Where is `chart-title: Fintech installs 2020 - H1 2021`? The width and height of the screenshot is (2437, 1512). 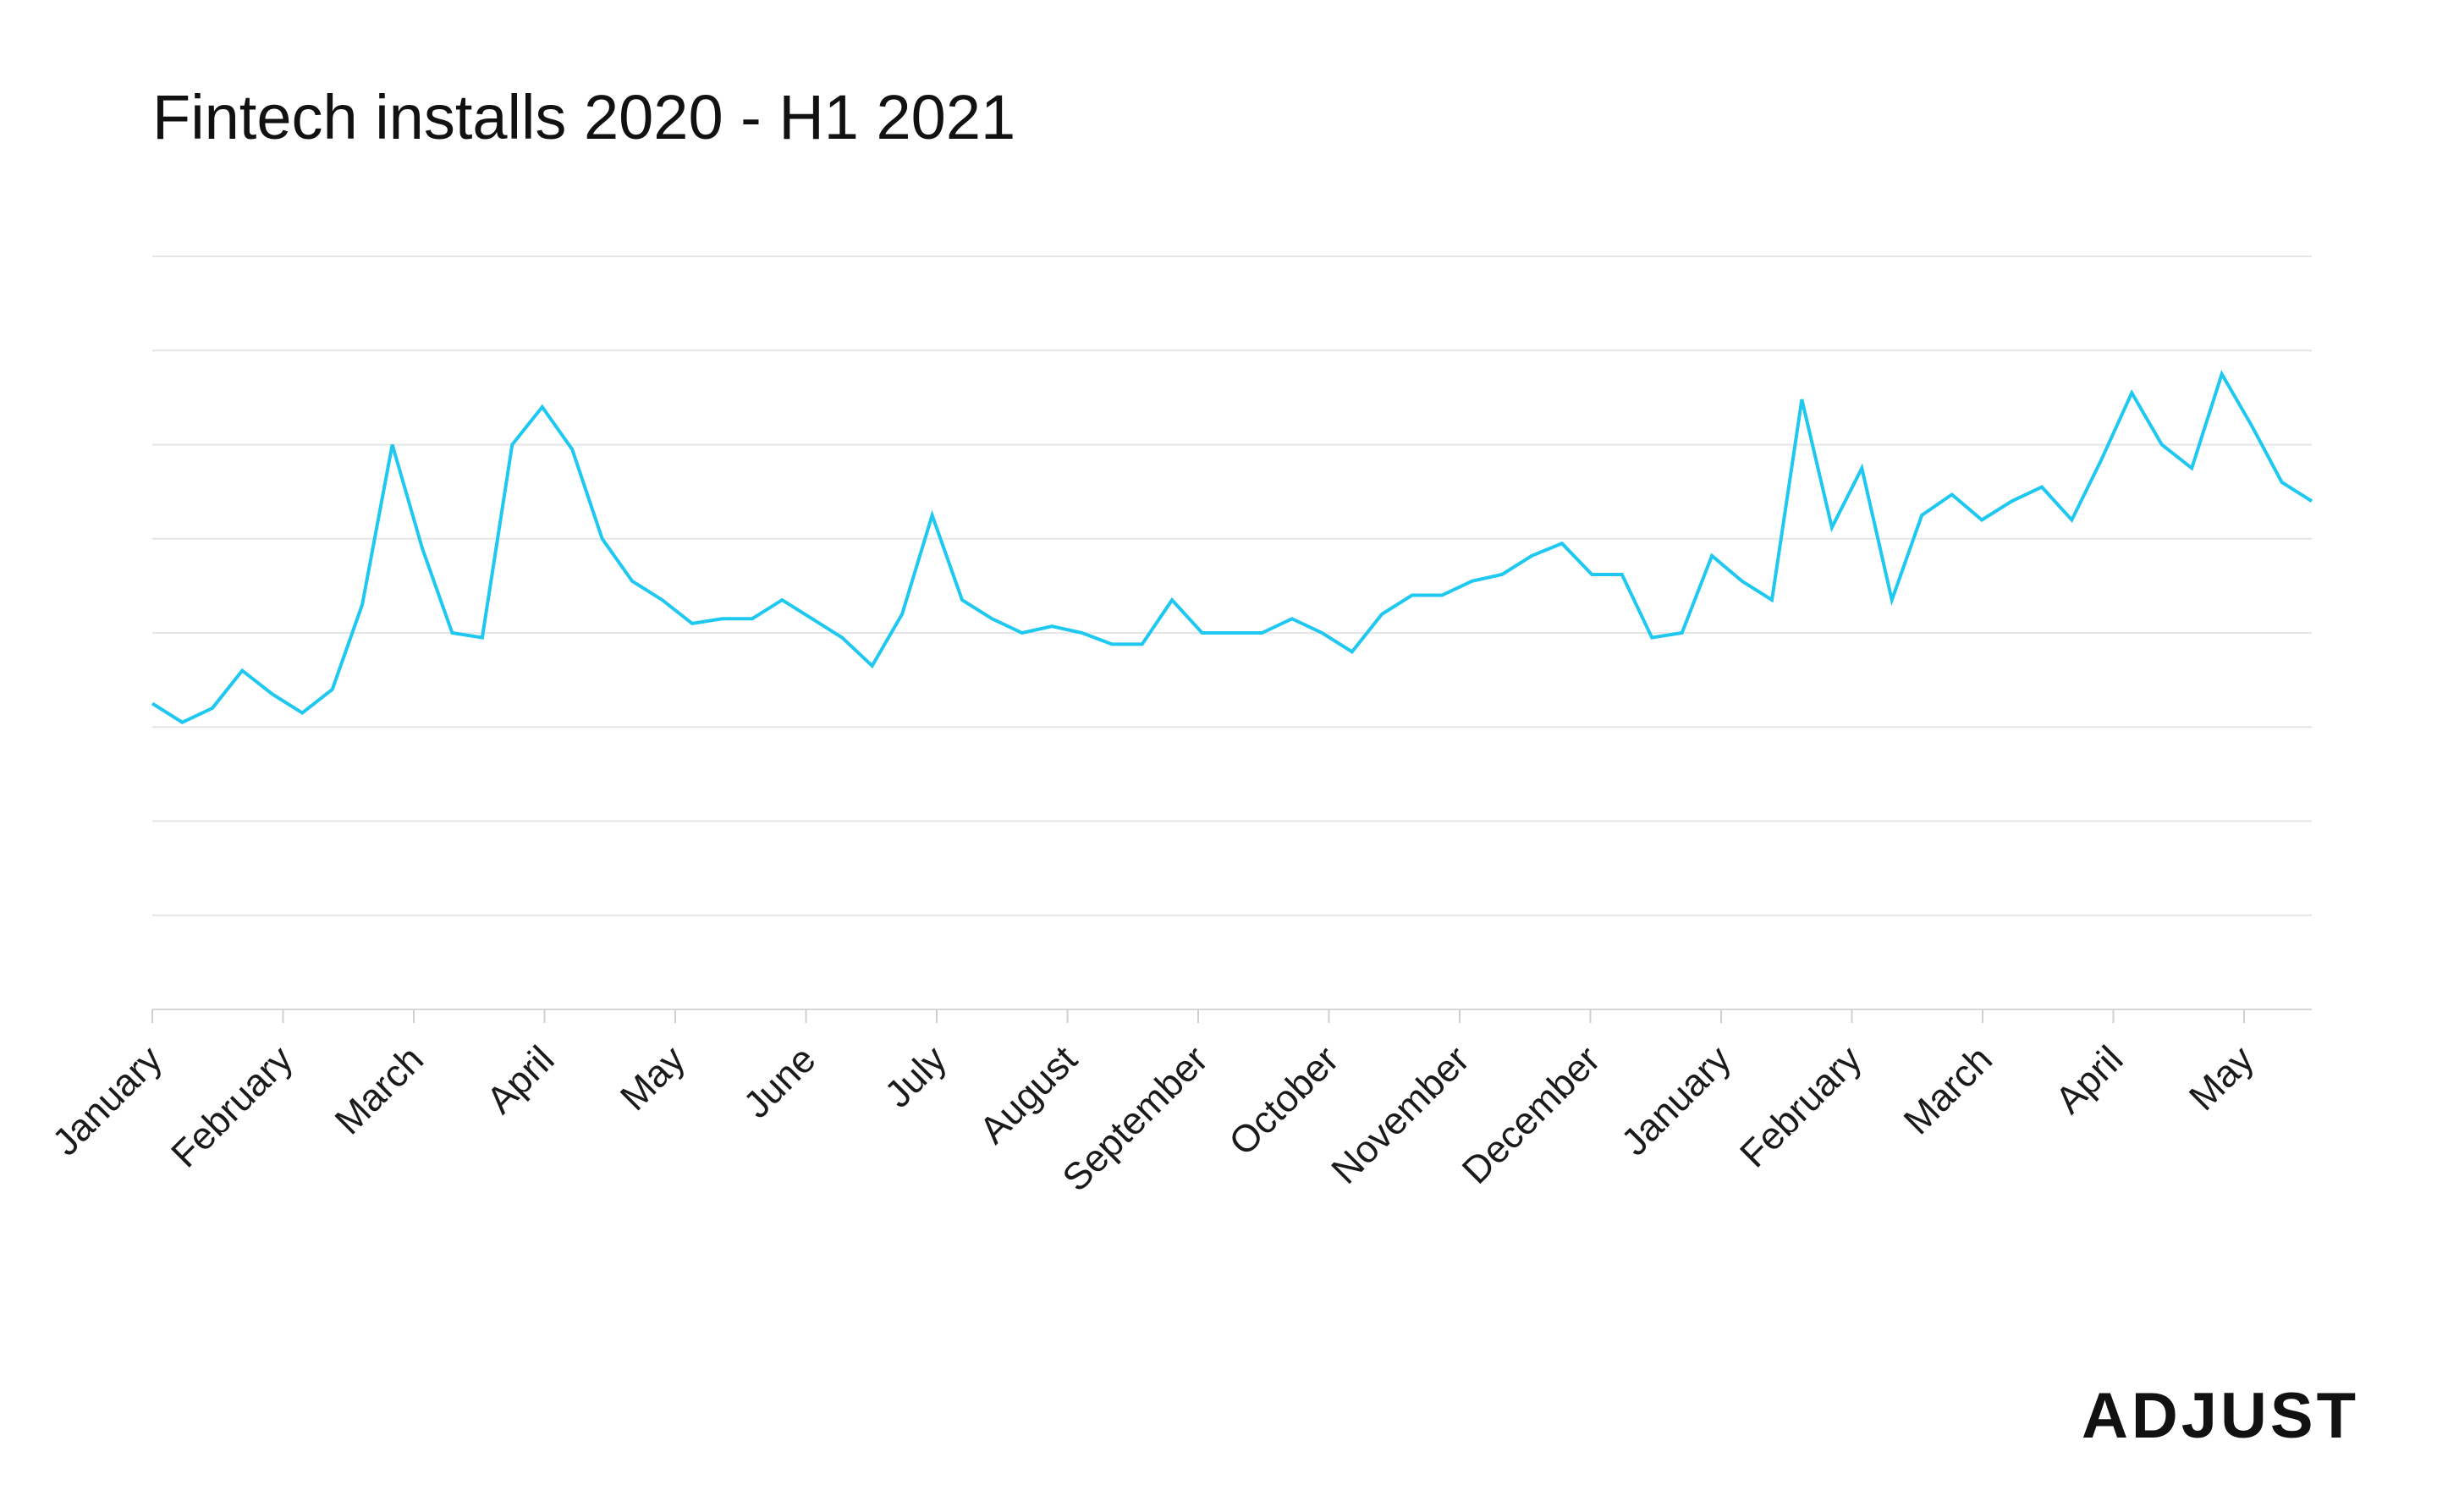 chart-title: Fintech installs 2020 - H1 2021 is located at coordinates (584, 117).